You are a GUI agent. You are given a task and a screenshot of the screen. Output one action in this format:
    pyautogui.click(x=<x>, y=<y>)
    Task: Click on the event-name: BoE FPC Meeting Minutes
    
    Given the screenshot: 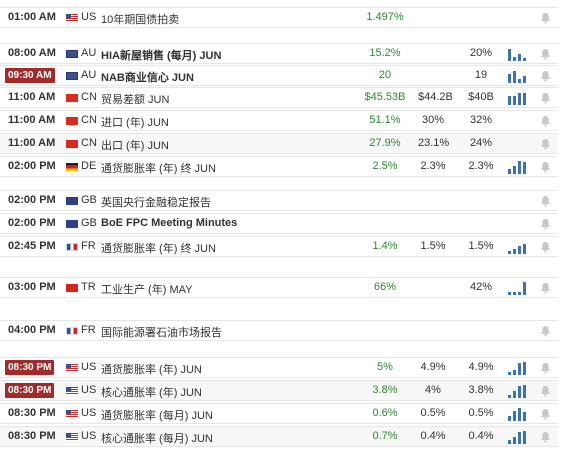 What is the action you would take?
    pyautogui.click(x=169, y=223)
    